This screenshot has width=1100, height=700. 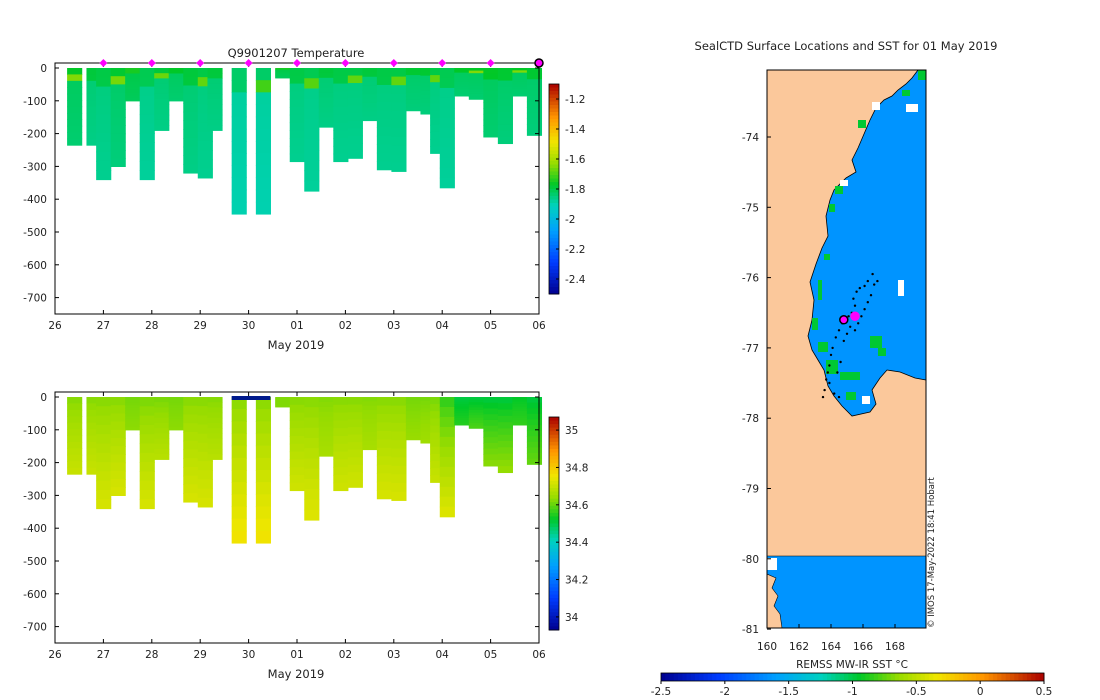 I want to click on map-y-tick-label: -76, so click(x=750, y=279).